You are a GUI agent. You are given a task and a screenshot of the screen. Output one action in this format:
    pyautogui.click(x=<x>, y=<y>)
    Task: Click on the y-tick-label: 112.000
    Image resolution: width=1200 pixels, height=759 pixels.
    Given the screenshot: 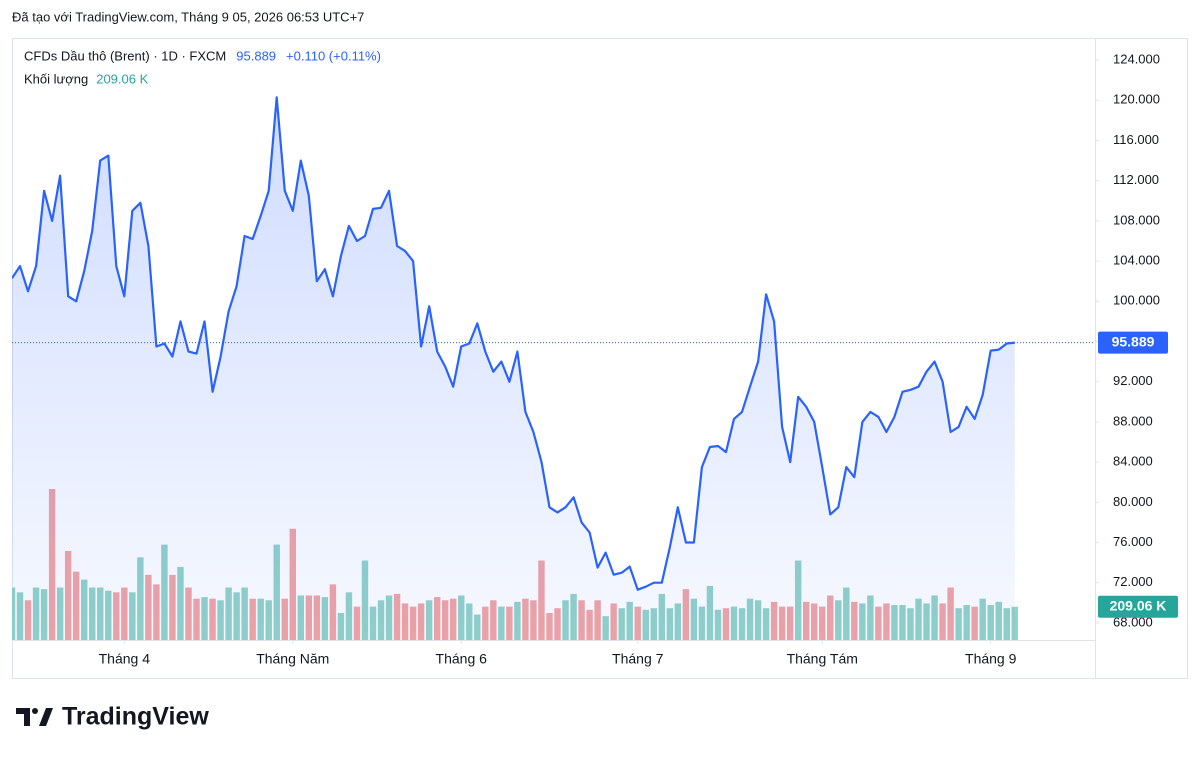 What is the action you would take?
    pyautogui.click(x=1136, y=179)
    